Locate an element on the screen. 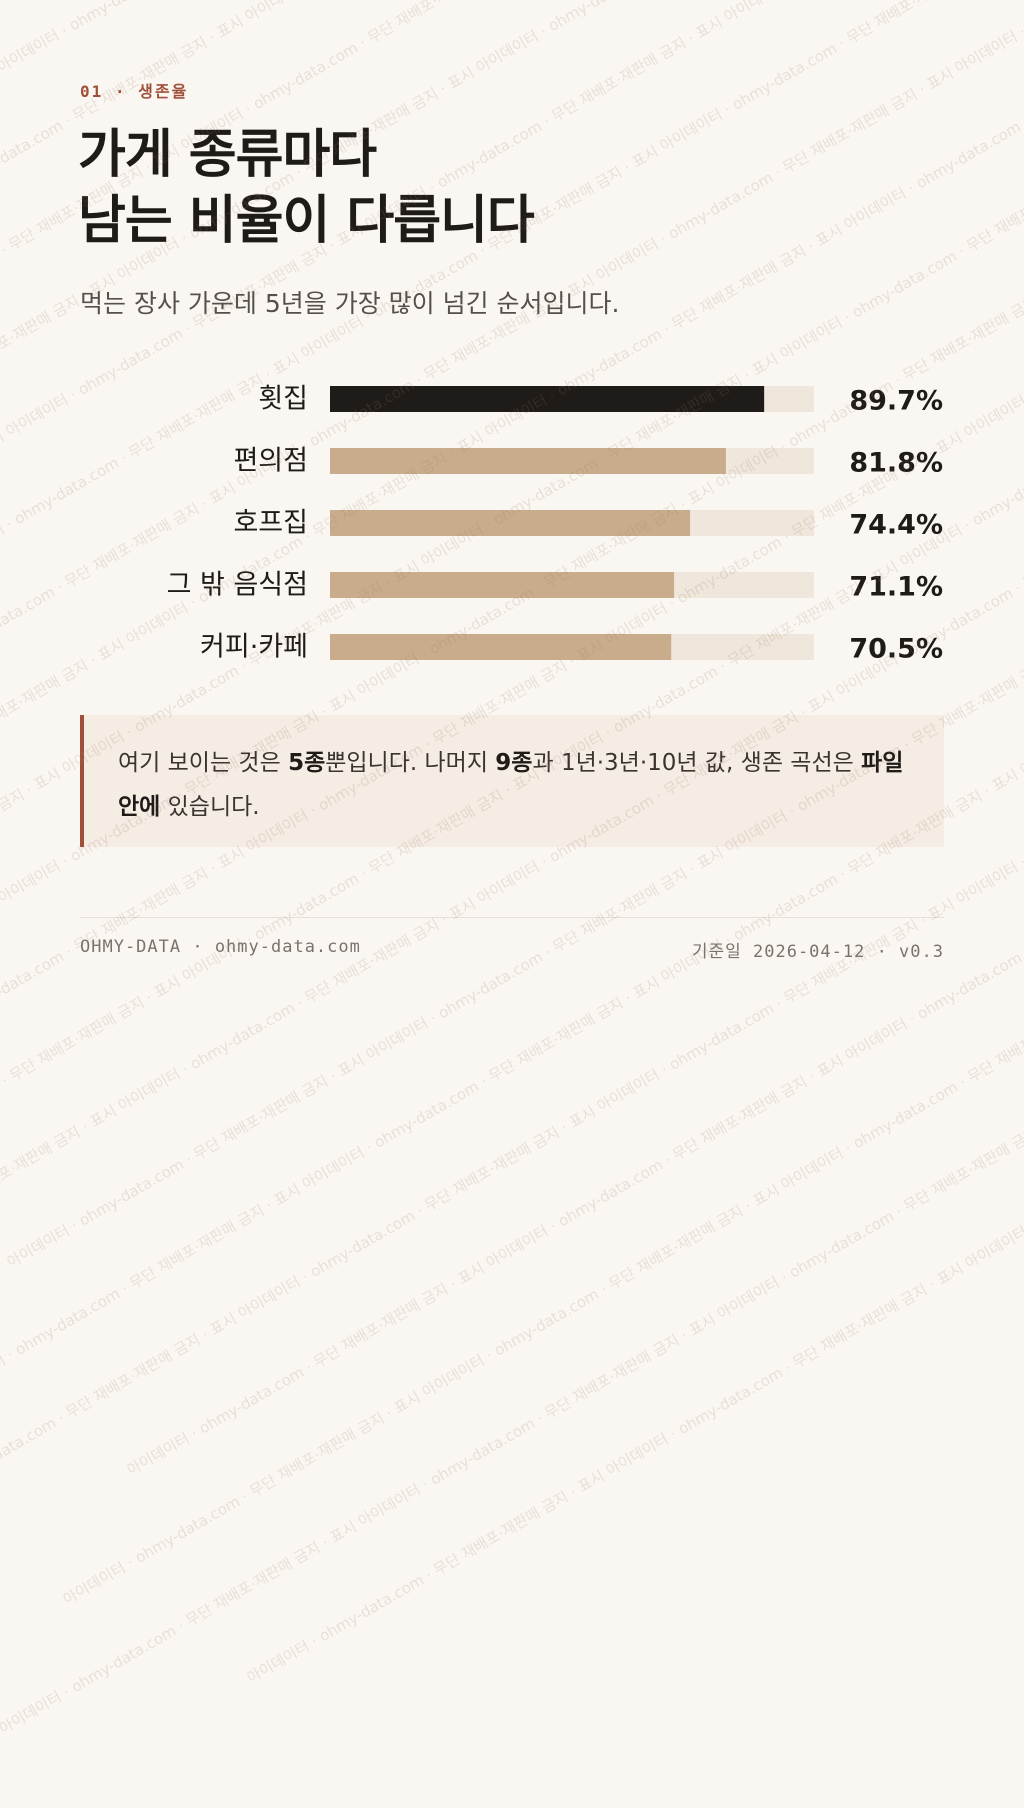  bar-category-label: 그 밖 음식점 is located at coordinates (237, 585).